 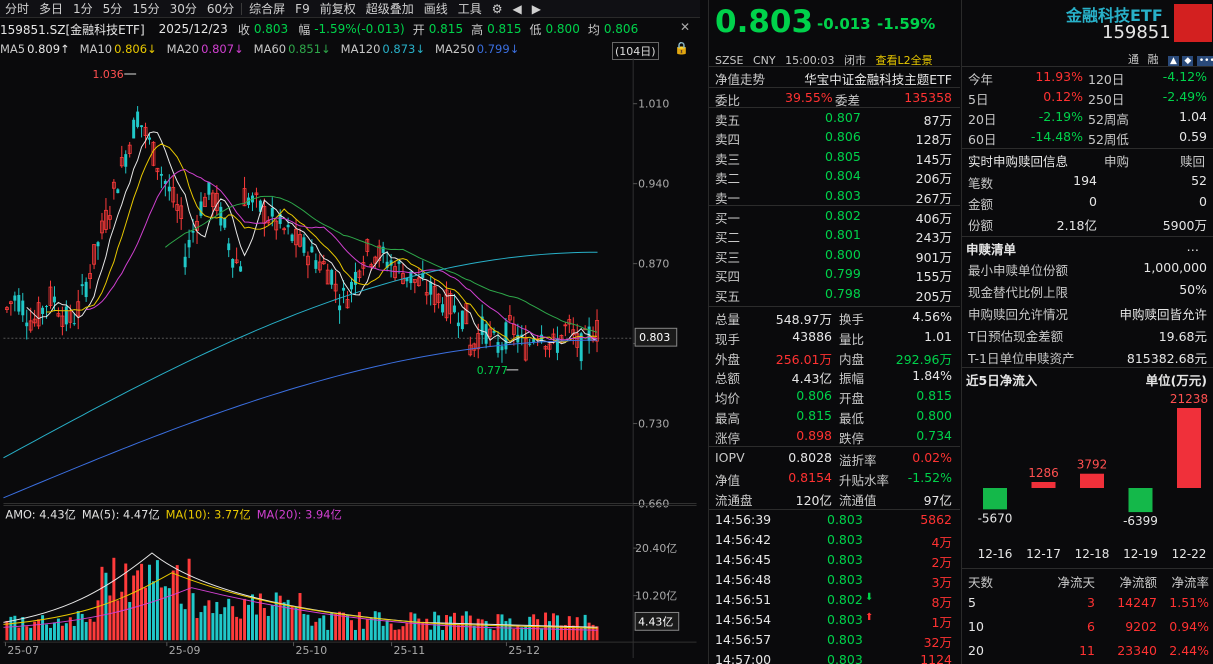 What do you see at coordinates (834, 118) in the screenshot?
I see `book-row: 卖五 0.807 87万` at bounding box center [834, 118].